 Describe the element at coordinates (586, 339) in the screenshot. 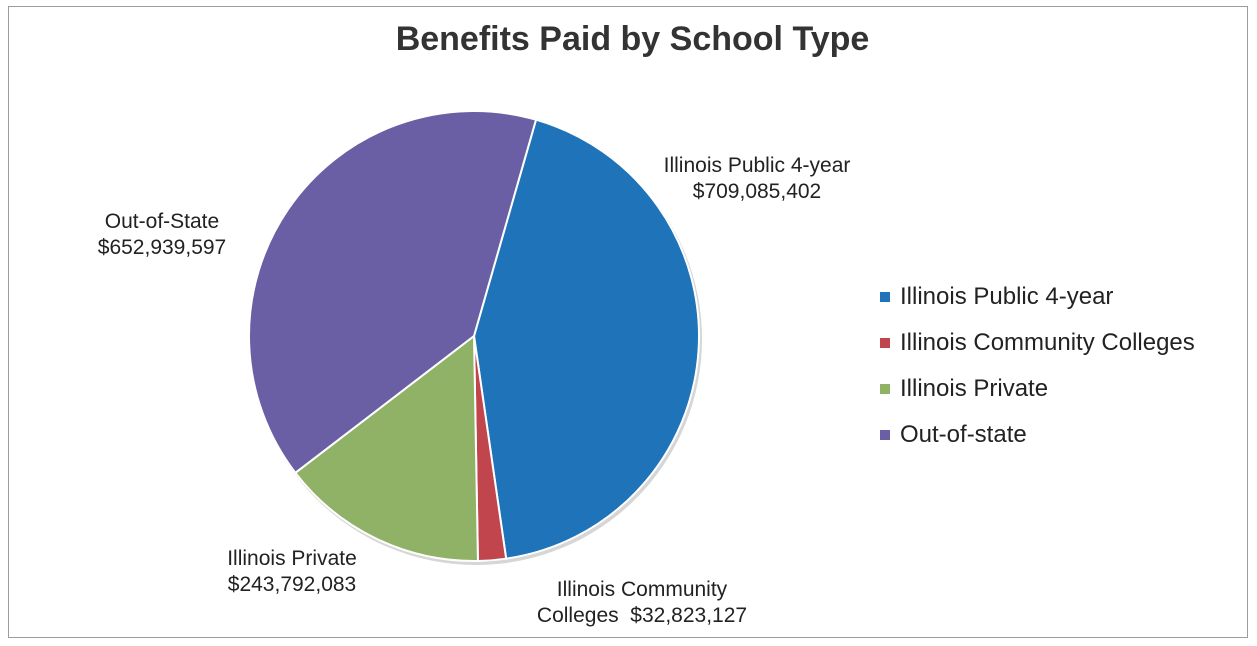

I see `pie-slice-illinois-public-4-year` at that location.